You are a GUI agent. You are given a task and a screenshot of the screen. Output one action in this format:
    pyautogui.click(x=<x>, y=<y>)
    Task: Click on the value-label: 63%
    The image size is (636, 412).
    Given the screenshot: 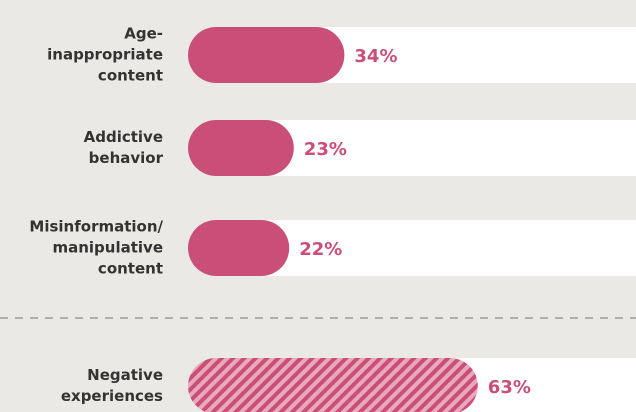 What is the action you would take?
    pyautogui.click(x=509, y=387)
    